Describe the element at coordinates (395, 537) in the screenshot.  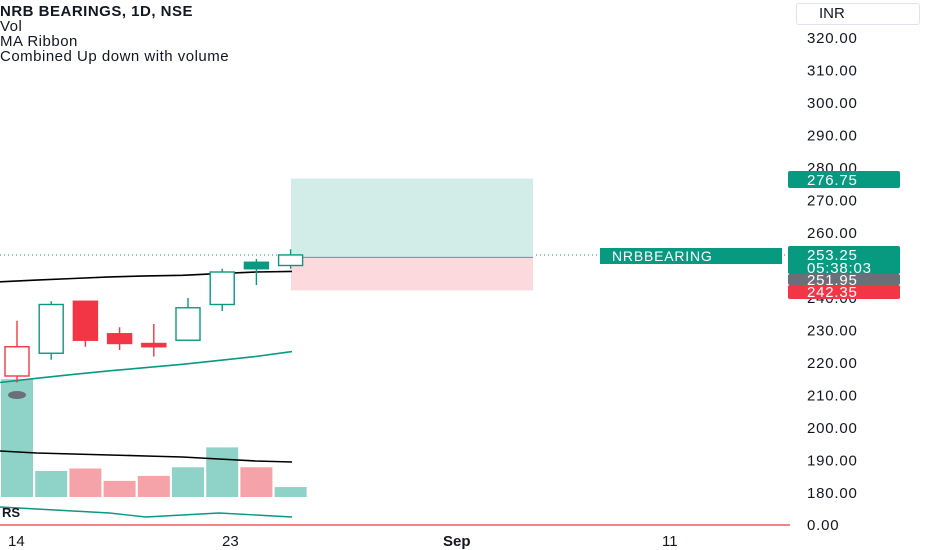
I see `time-axis: 14 23 Sep 11` at that location.